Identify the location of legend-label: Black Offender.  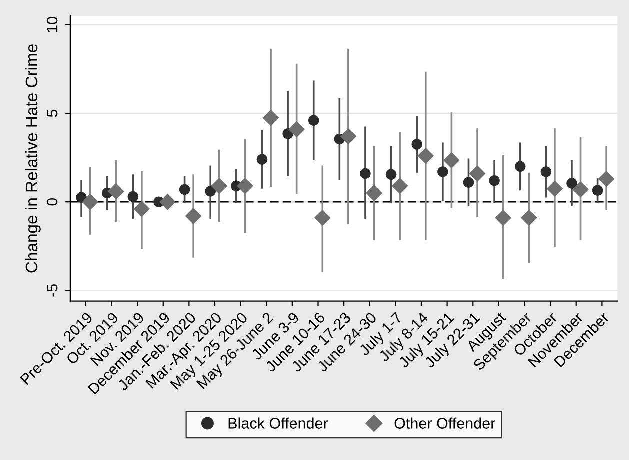
(278, 423).